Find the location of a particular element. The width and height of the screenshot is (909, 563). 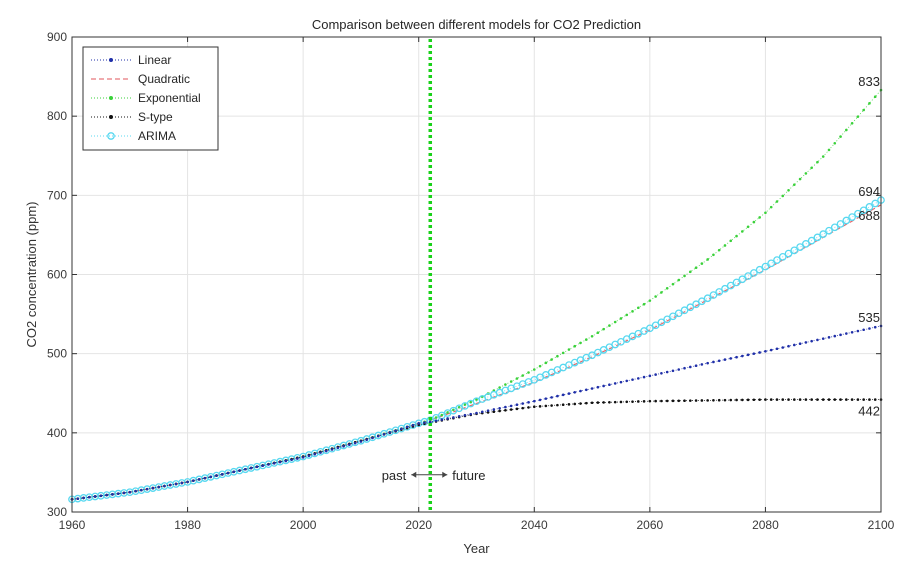

legend-label-linear: Linear is located at coordinates (154, 60).